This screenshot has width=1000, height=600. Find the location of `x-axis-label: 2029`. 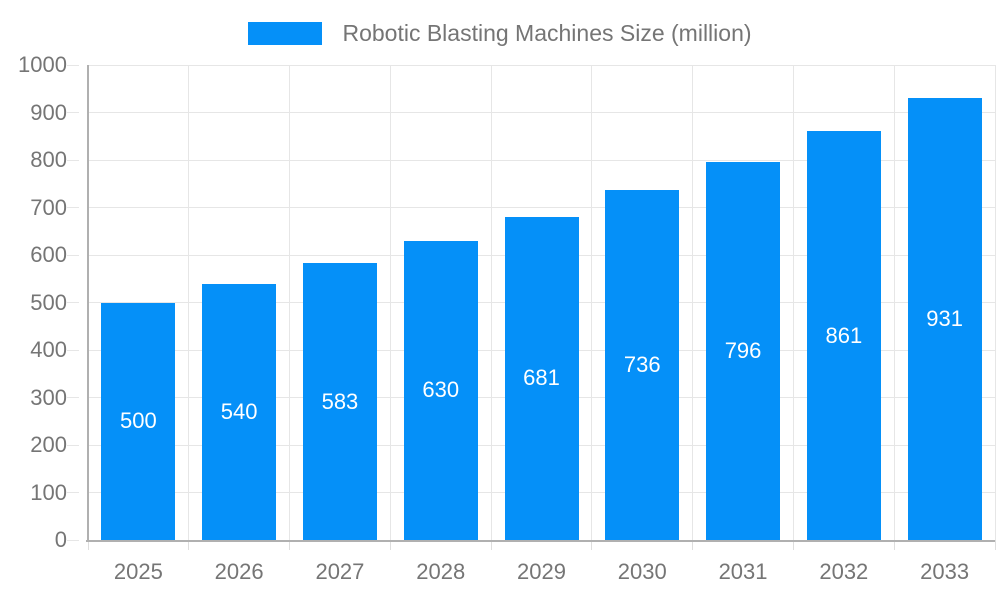

x-axis-label: 2029 is located at coordinates (541, 571).